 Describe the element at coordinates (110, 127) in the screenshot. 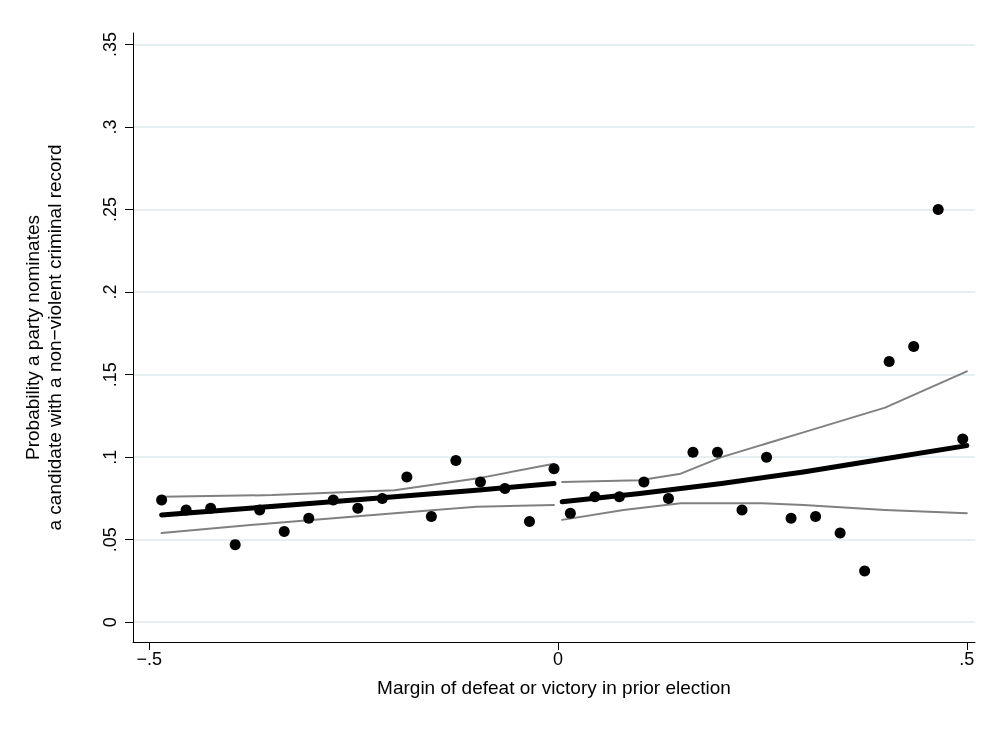

I see `y-tick-label: .3` at that location.